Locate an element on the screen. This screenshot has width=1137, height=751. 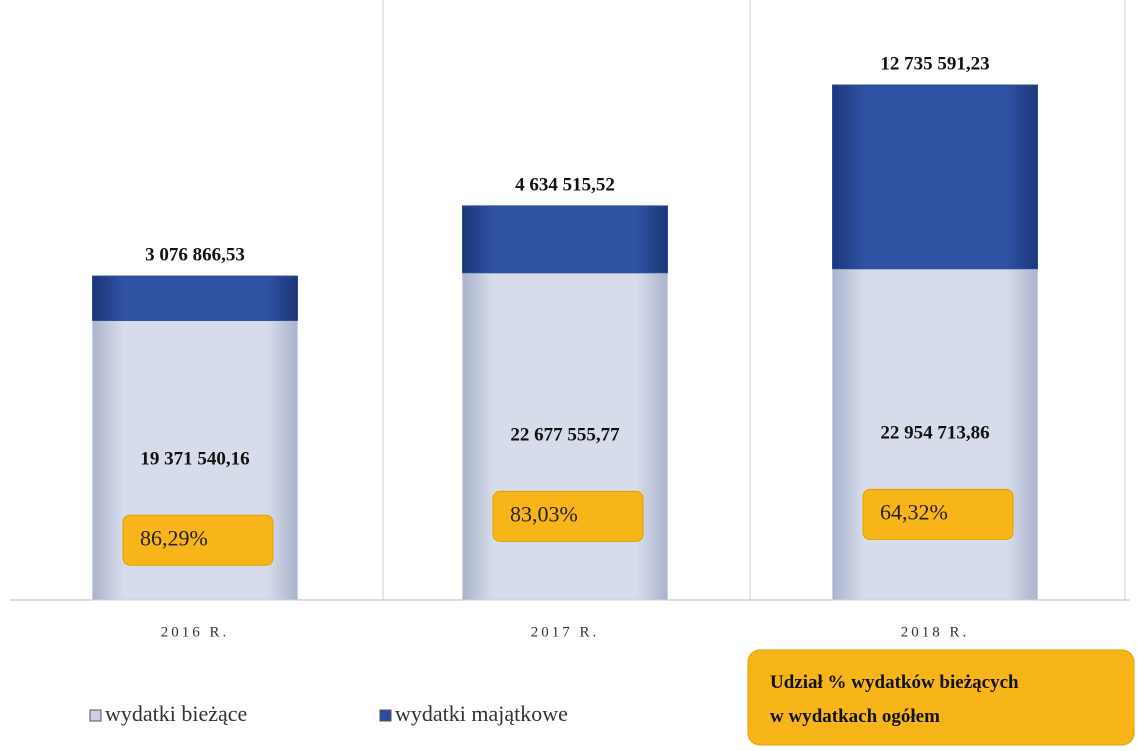
value-label: 22 954 713,86 is located at coordinates (934, 433).